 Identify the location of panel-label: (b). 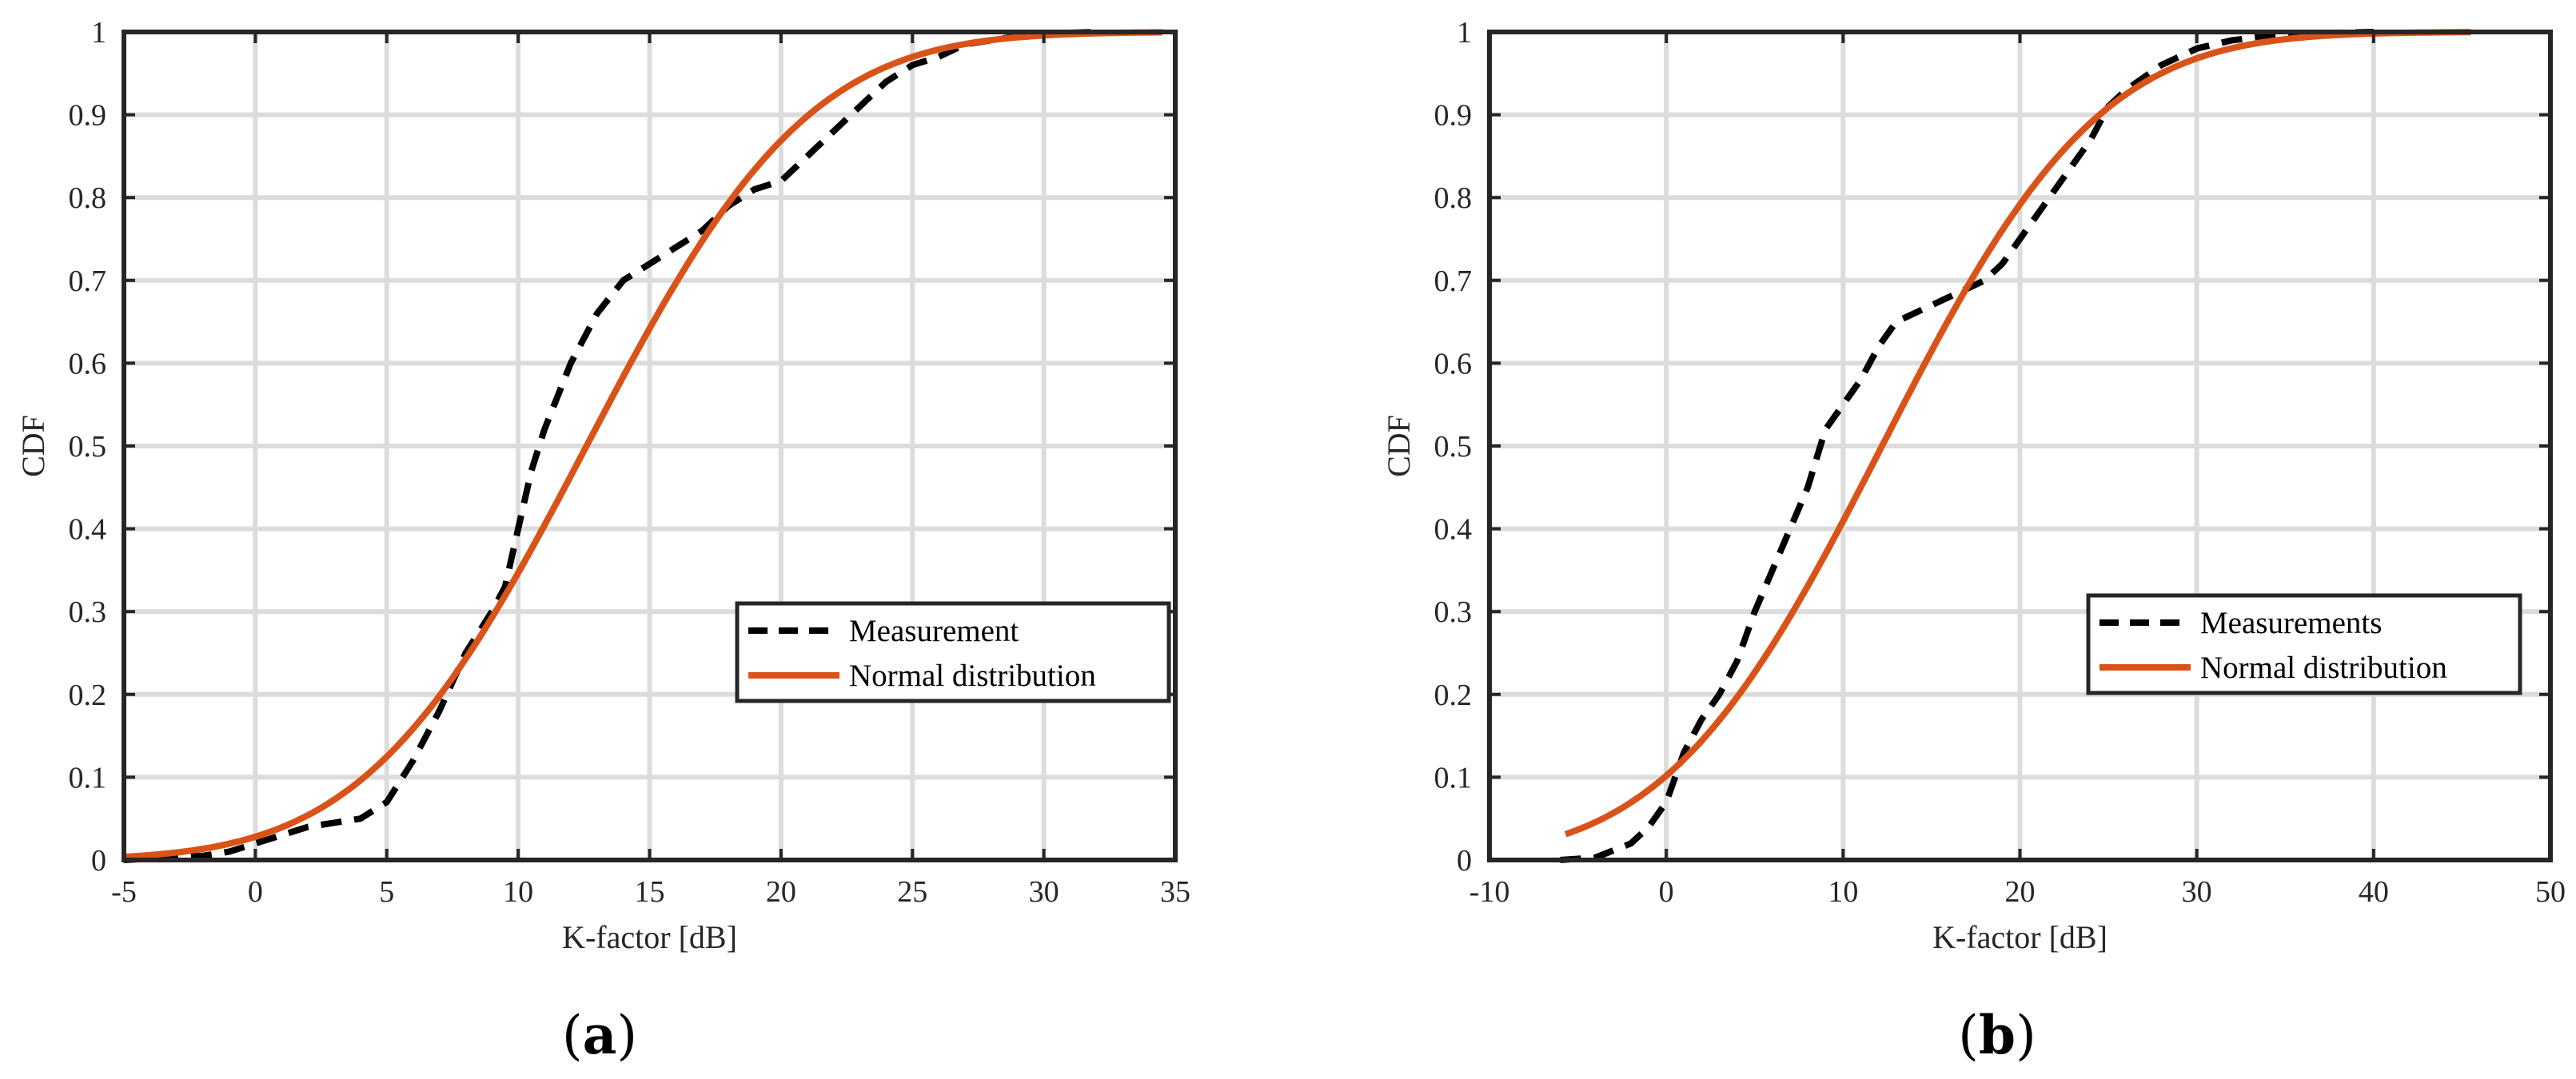
(1997, 1035).